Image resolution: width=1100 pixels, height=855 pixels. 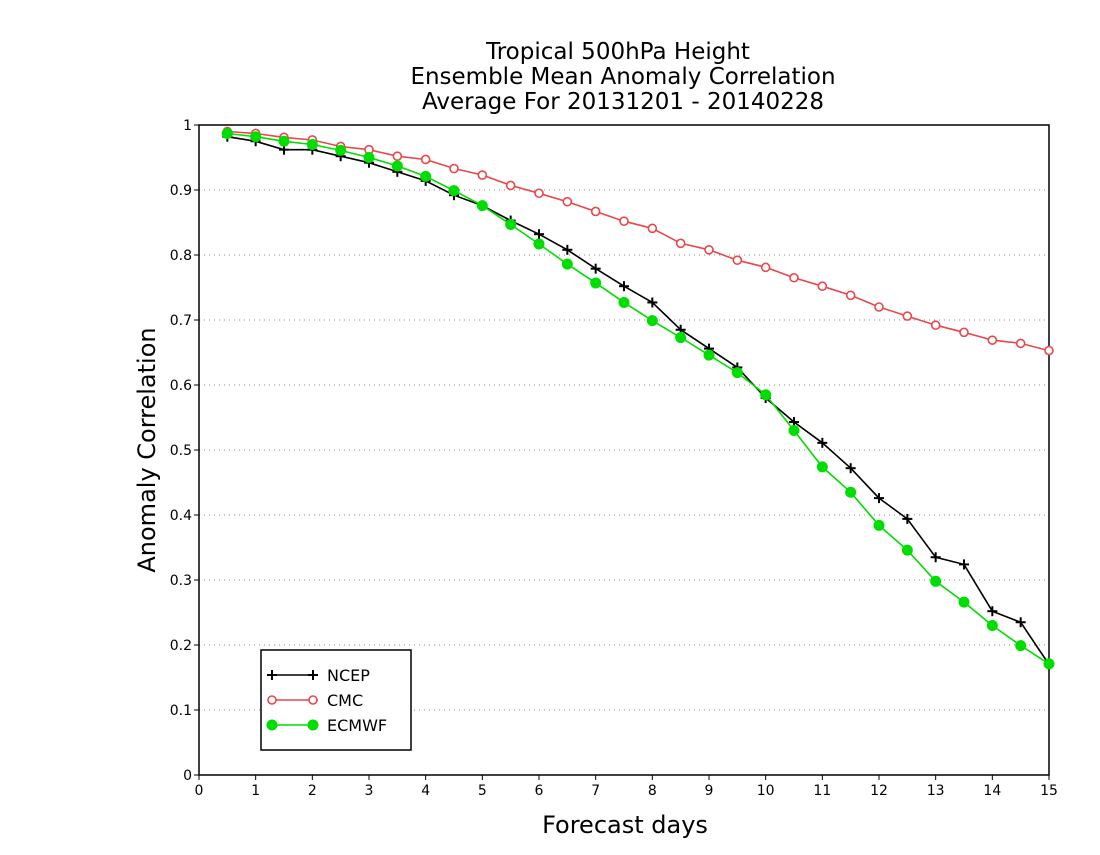 I want to click on legend: NCEP CMC ECMWF, so click(x=336, y=700).